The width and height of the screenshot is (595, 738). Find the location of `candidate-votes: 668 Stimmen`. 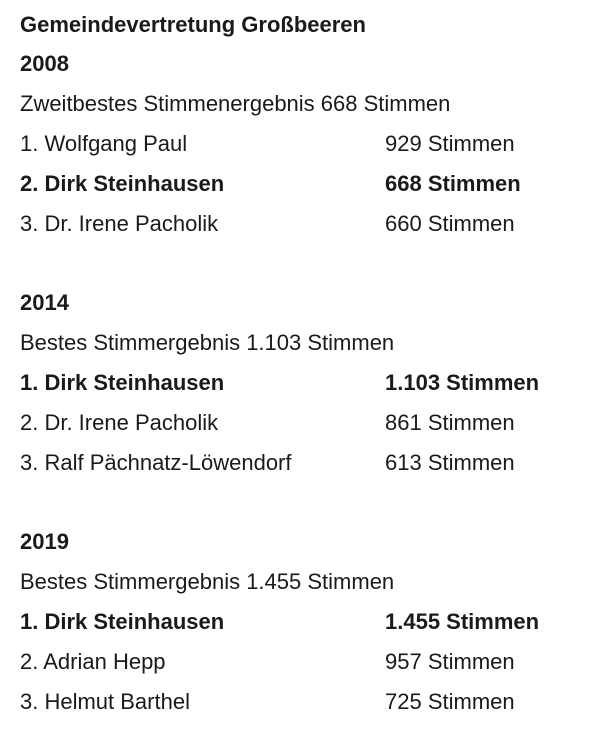

candidate-votes: 668 Stimmen is located at coordinates (453, 183).